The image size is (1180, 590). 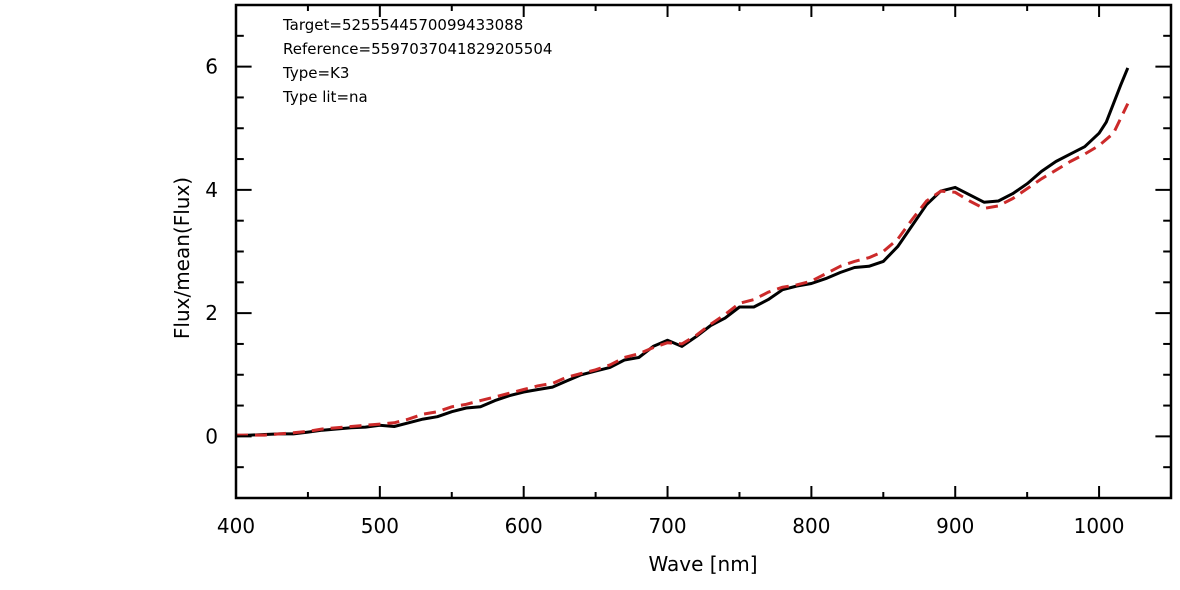 What do you see at coordinates (524, 526) in the screenshot?
I see `x-tick-label: 600` at bounding box center [524, 526].